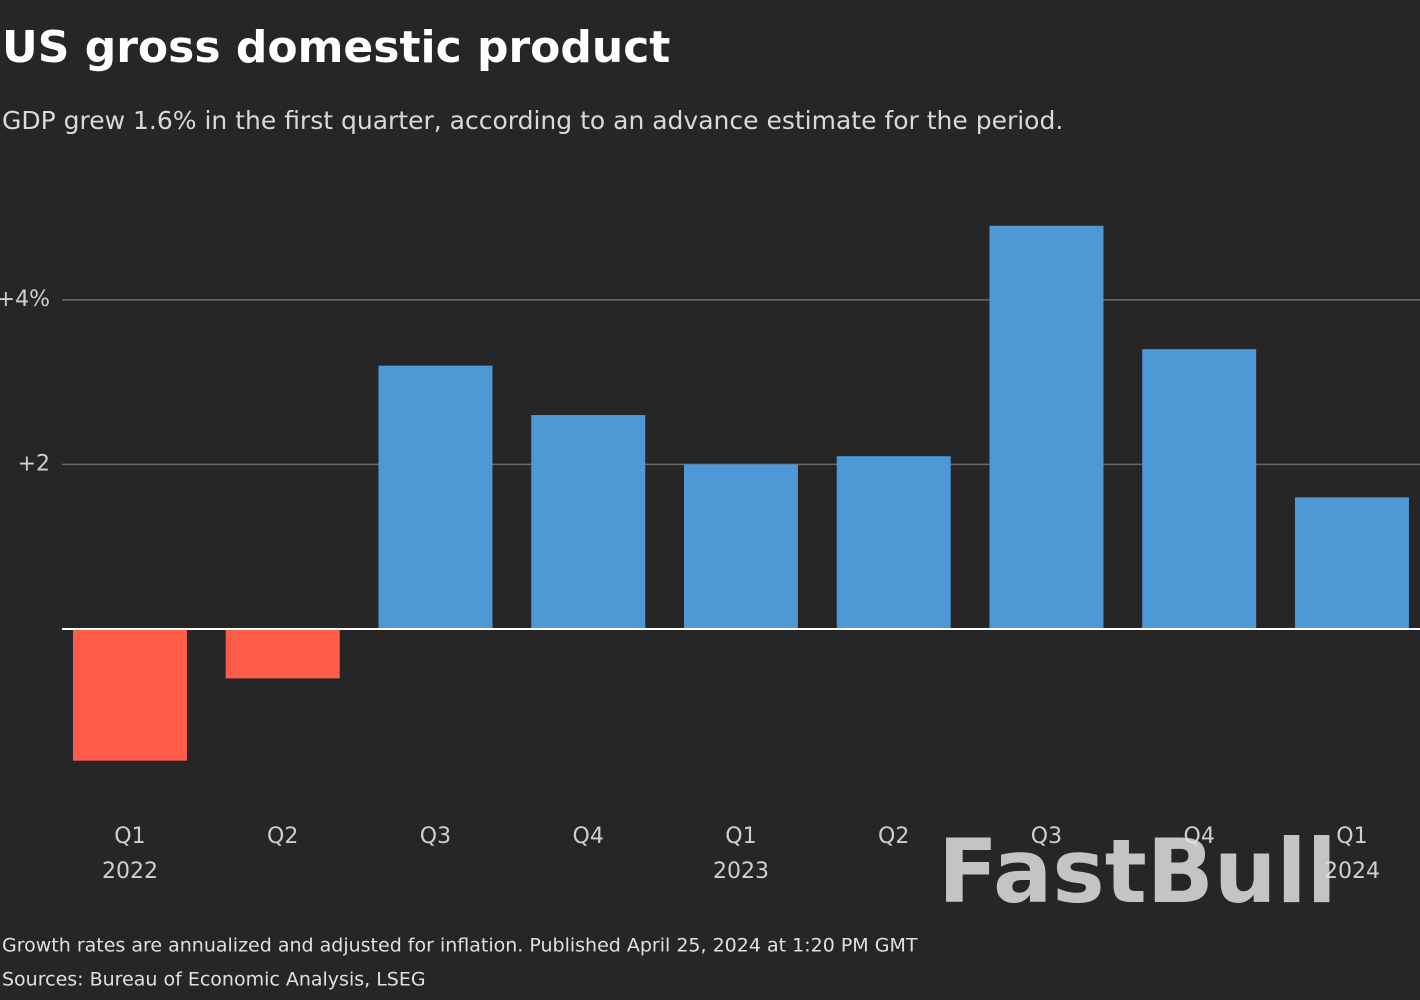 The width and height of the screenshot is (1420, 1000). Describe the element at coordinates (336, 47) in the screenshot. I see `chart-title: US gross domestic product` at that location.